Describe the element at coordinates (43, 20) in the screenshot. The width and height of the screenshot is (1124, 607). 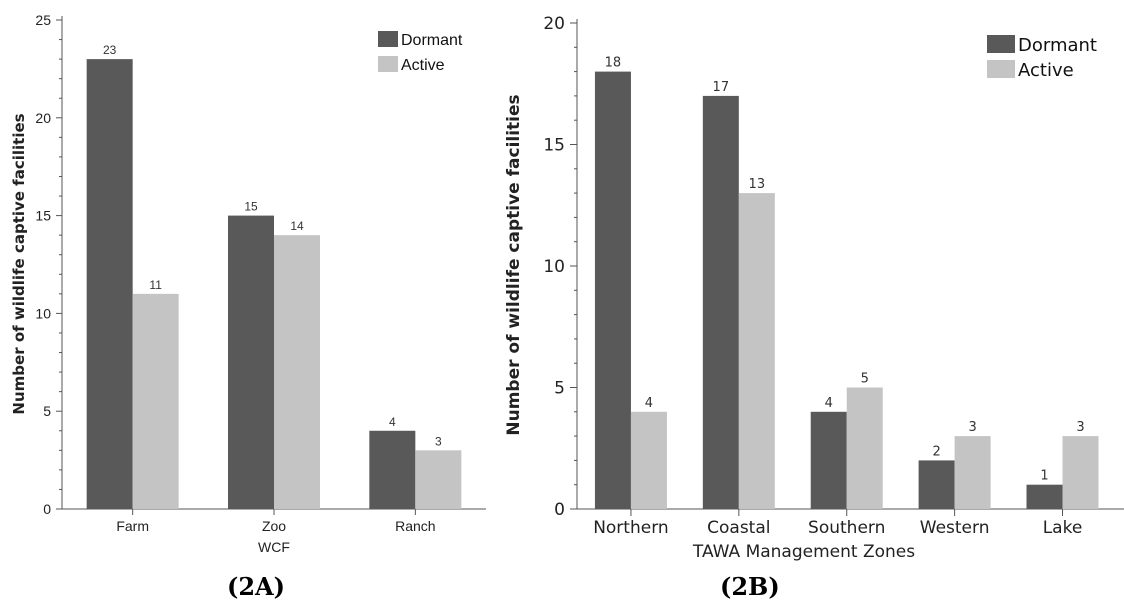
I see `y-tick-label: 25` at that location.